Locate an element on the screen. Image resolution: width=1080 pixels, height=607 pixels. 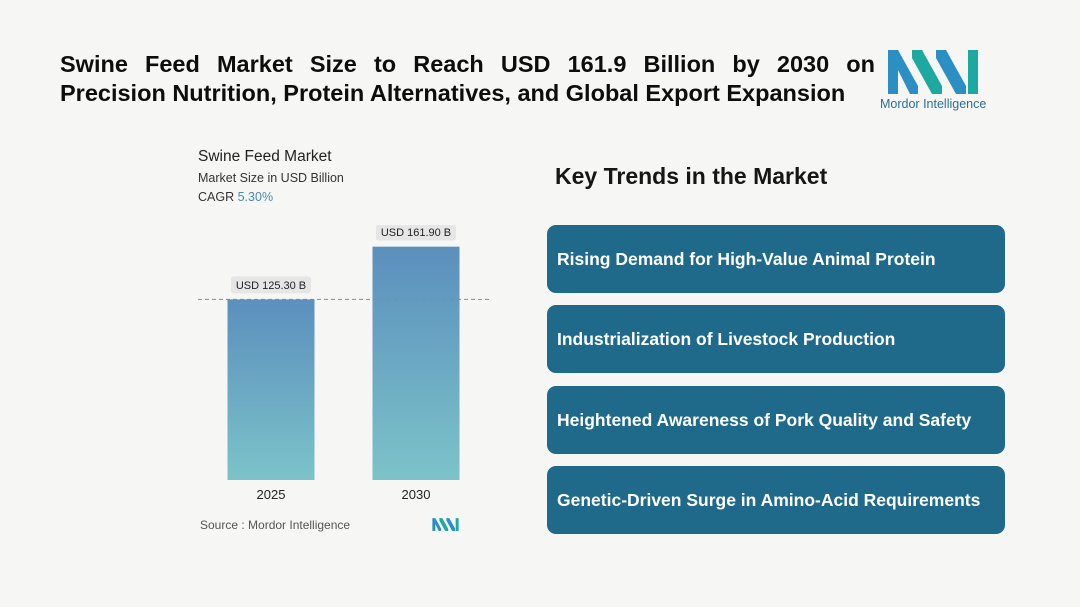
category-label-2025: 2025 is located at coordinates (271, 494).